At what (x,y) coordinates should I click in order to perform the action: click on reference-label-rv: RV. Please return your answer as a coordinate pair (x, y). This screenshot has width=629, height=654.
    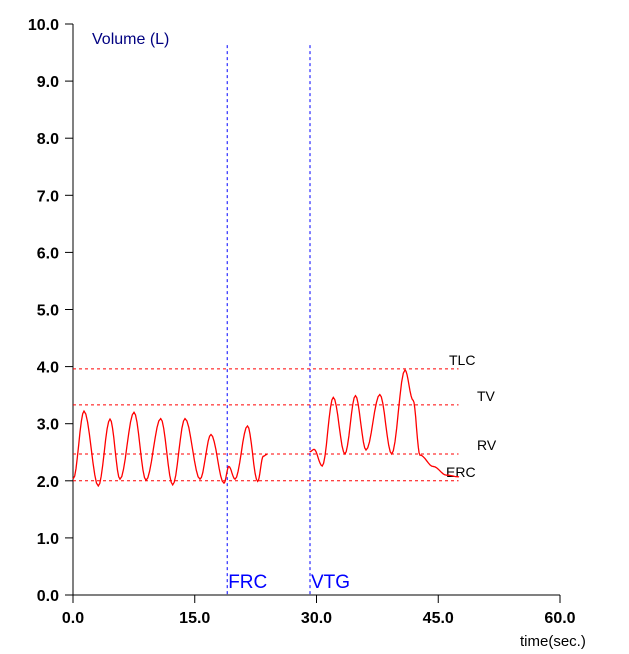
    Looking at the image, I should click on (487, 445).